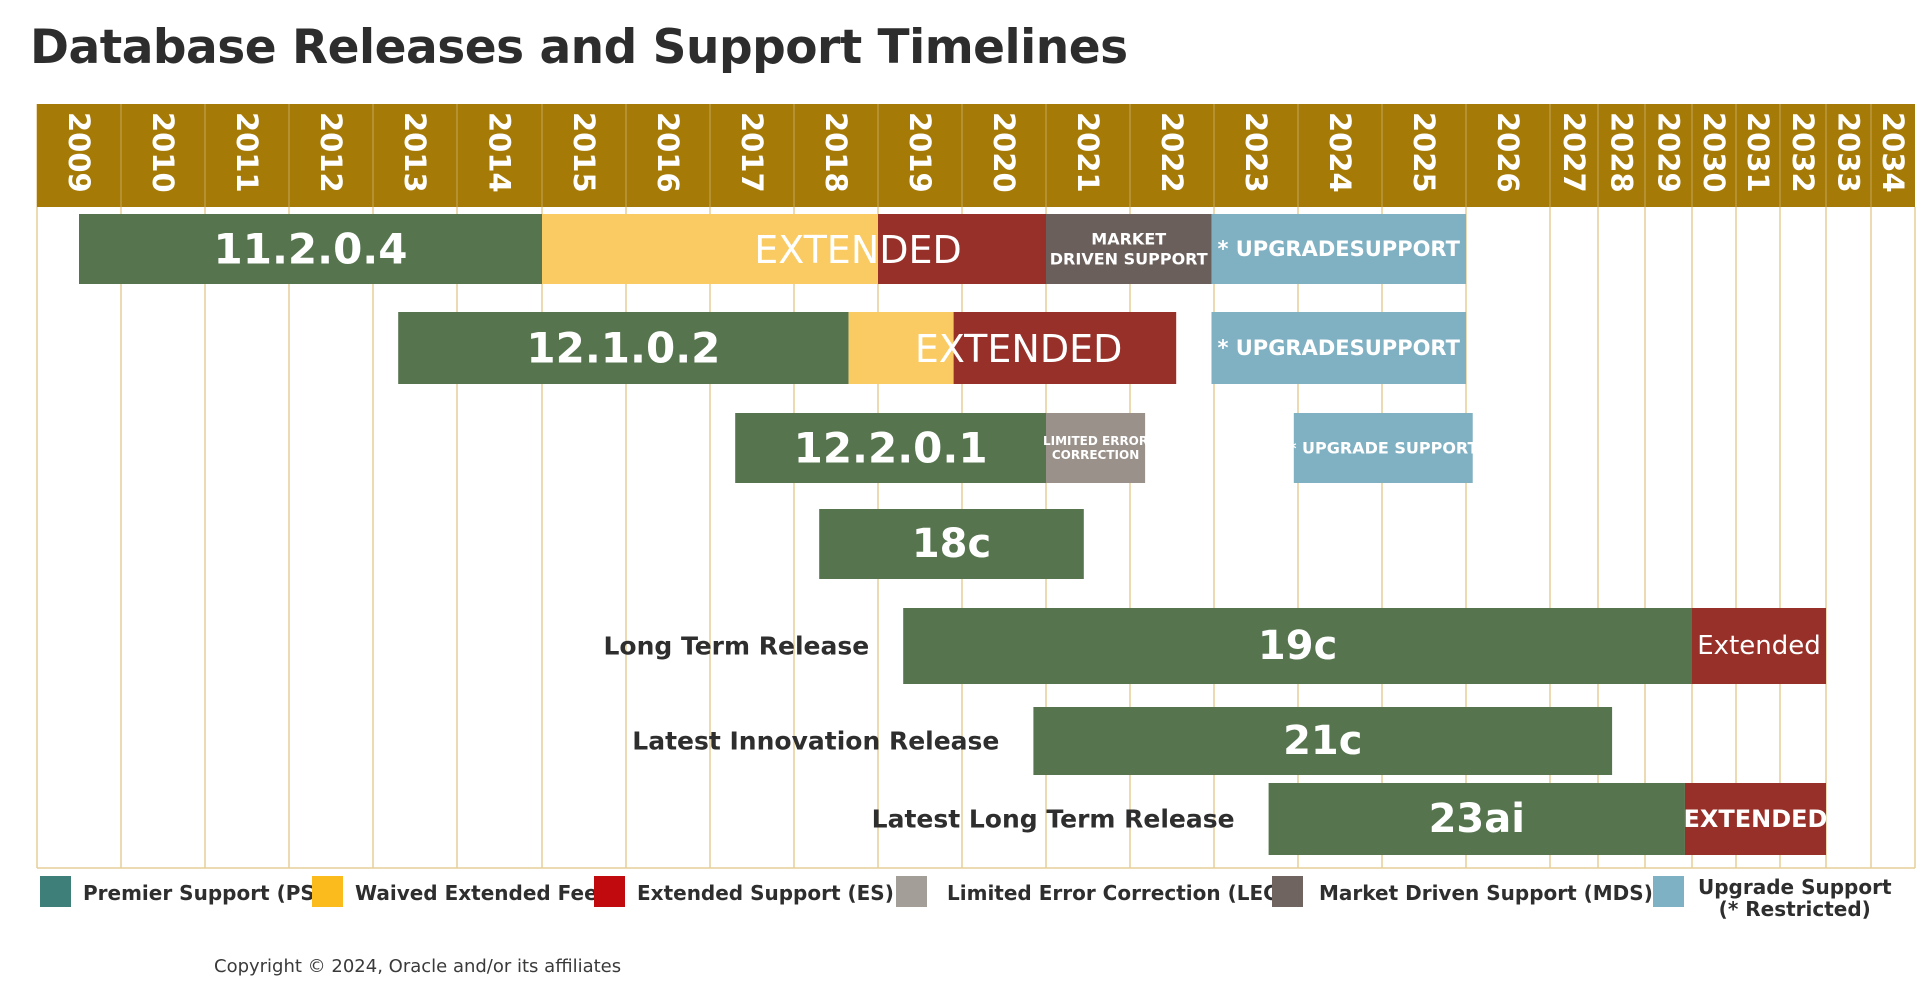  I want to click on legend-item-extended-support: Extended Support (ES), so click(744, 891).